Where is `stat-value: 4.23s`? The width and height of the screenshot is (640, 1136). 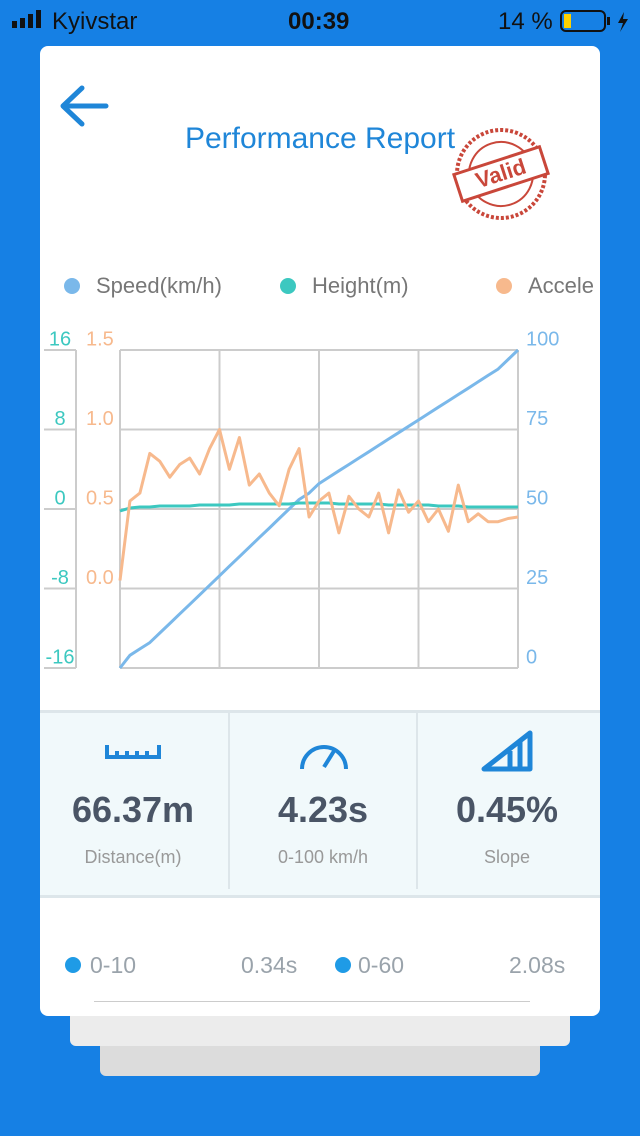 stat-value: 4.23s is located at coordinates (323, 809).